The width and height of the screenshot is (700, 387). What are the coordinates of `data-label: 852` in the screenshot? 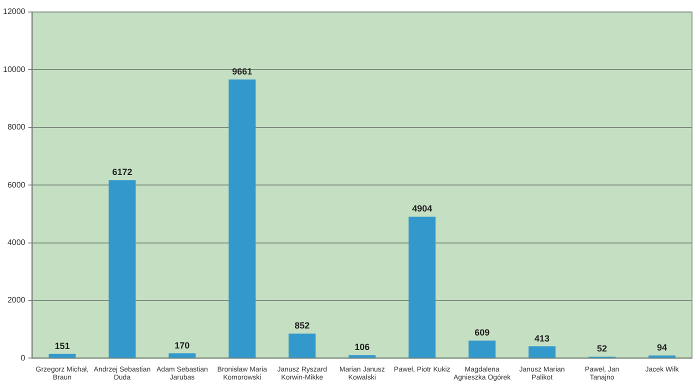 It's located at (302, 325).